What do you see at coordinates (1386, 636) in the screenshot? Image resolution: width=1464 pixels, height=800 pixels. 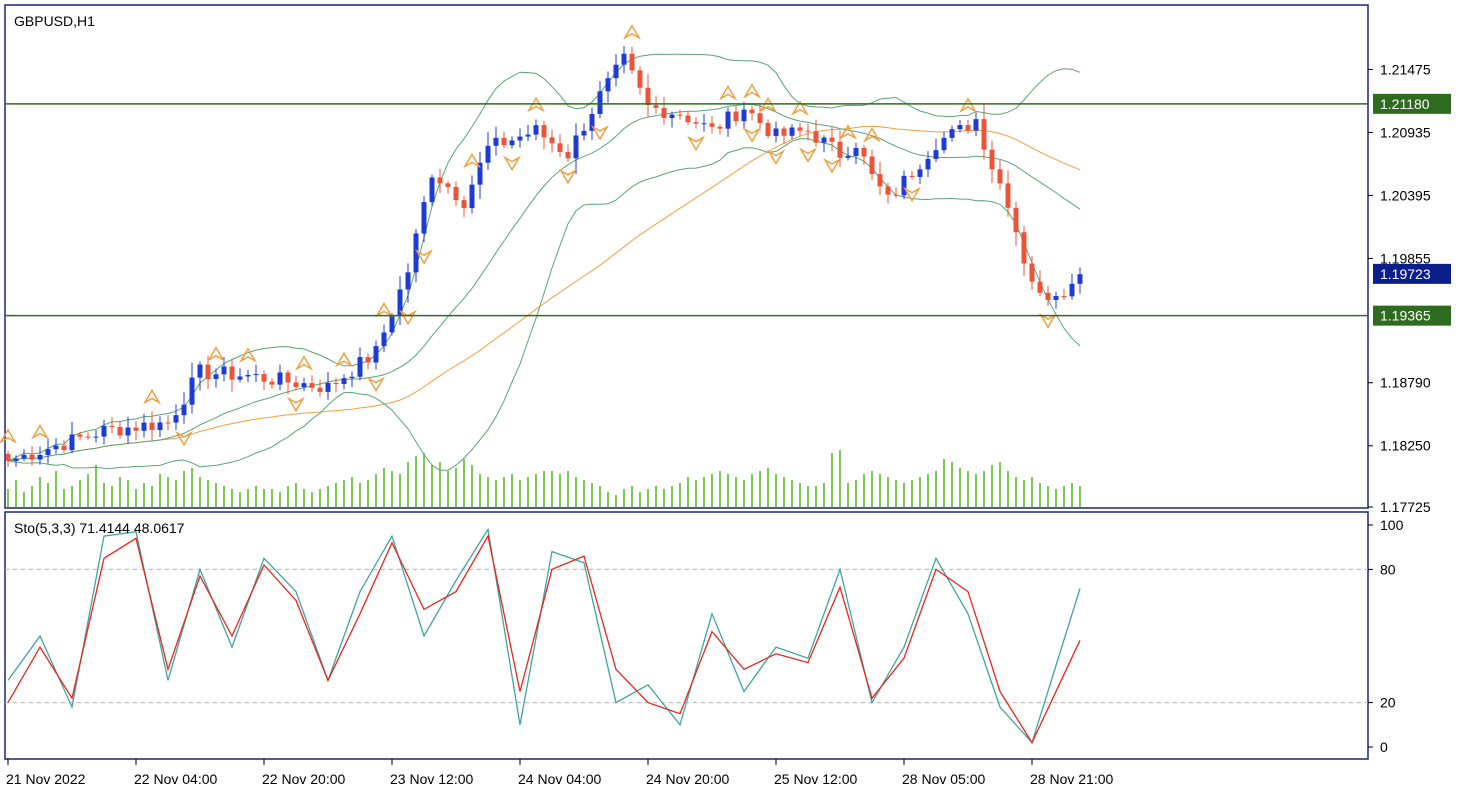 I see `stoch-axis: 100 80 20 0` at bounding box center [1386, 636].